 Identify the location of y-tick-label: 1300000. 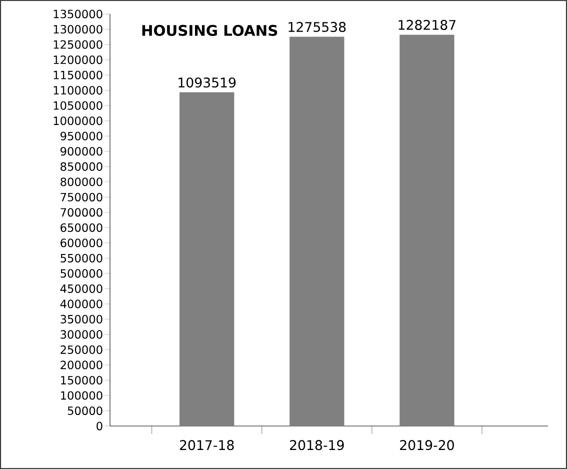
(78, 29).